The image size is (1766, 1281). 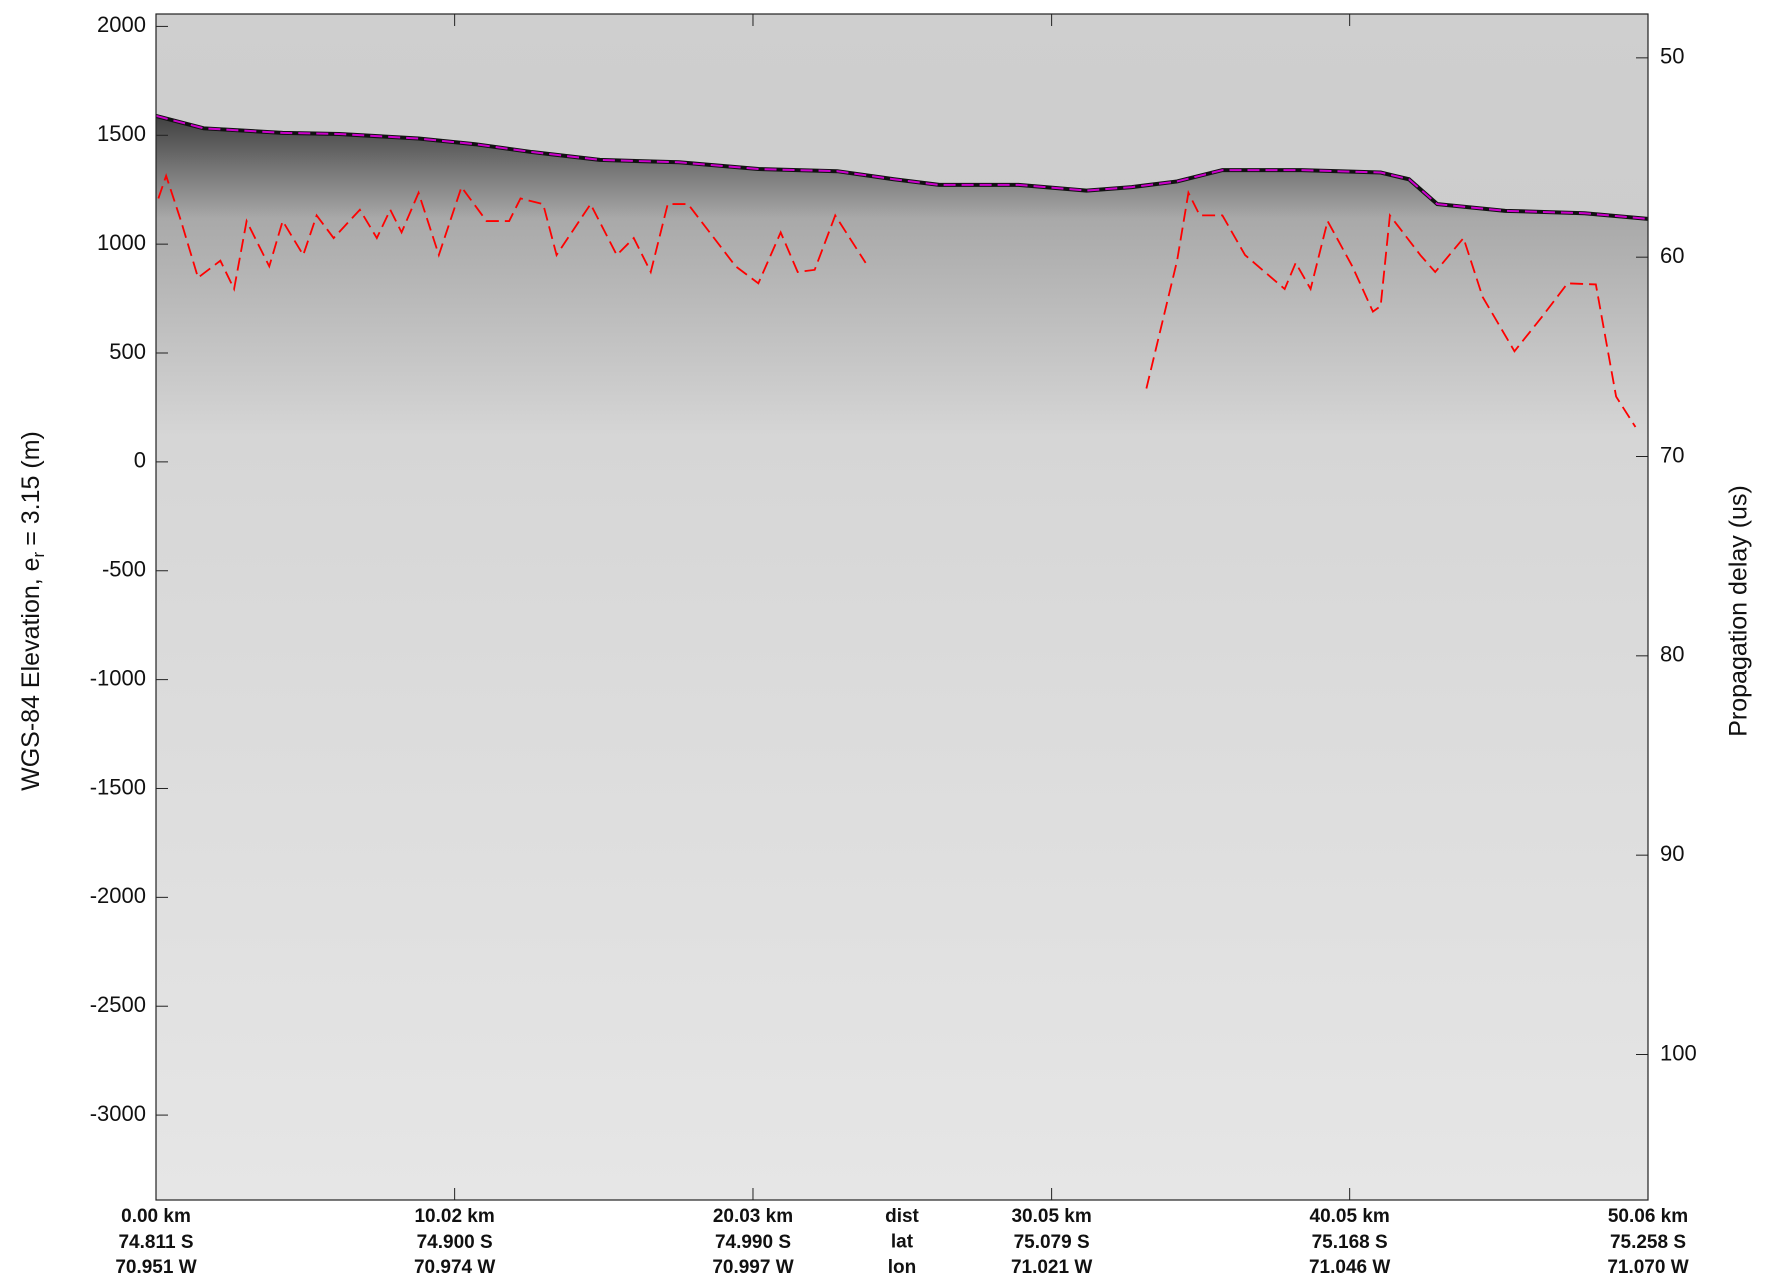 I want to click on x-tick-label: 30.05 km, so click(x=1051, y=1216).